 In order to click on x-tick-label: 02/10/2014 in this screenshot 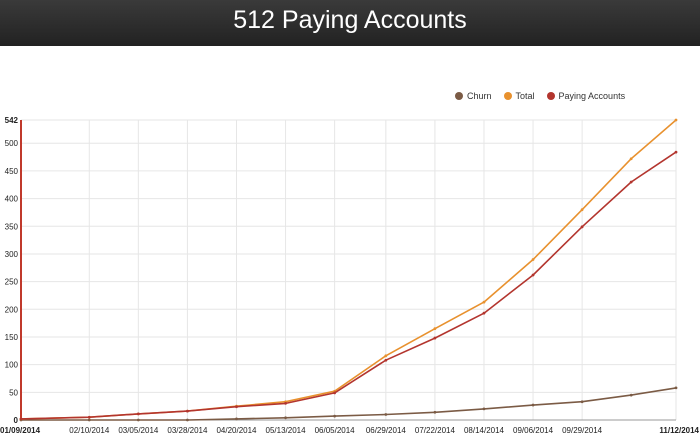, I will do `click(89, 430)`.